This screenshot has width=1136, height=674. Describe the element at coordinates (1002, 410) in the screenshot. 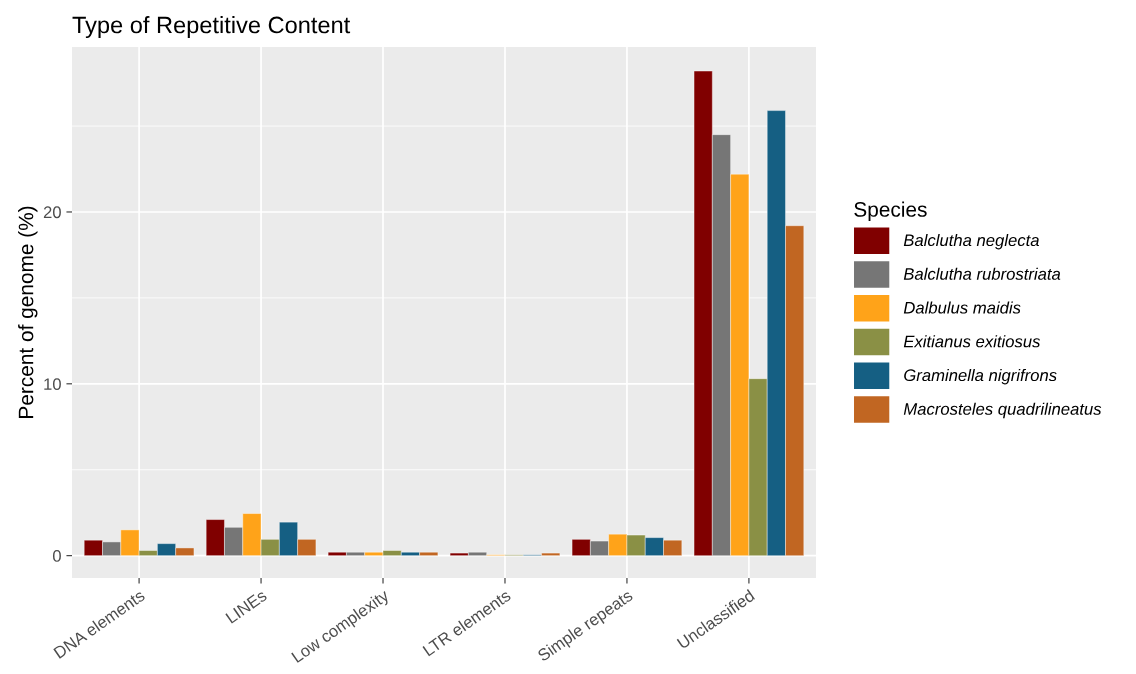

I see `legend-label: Macrosteles quadrilineatus` at that location.